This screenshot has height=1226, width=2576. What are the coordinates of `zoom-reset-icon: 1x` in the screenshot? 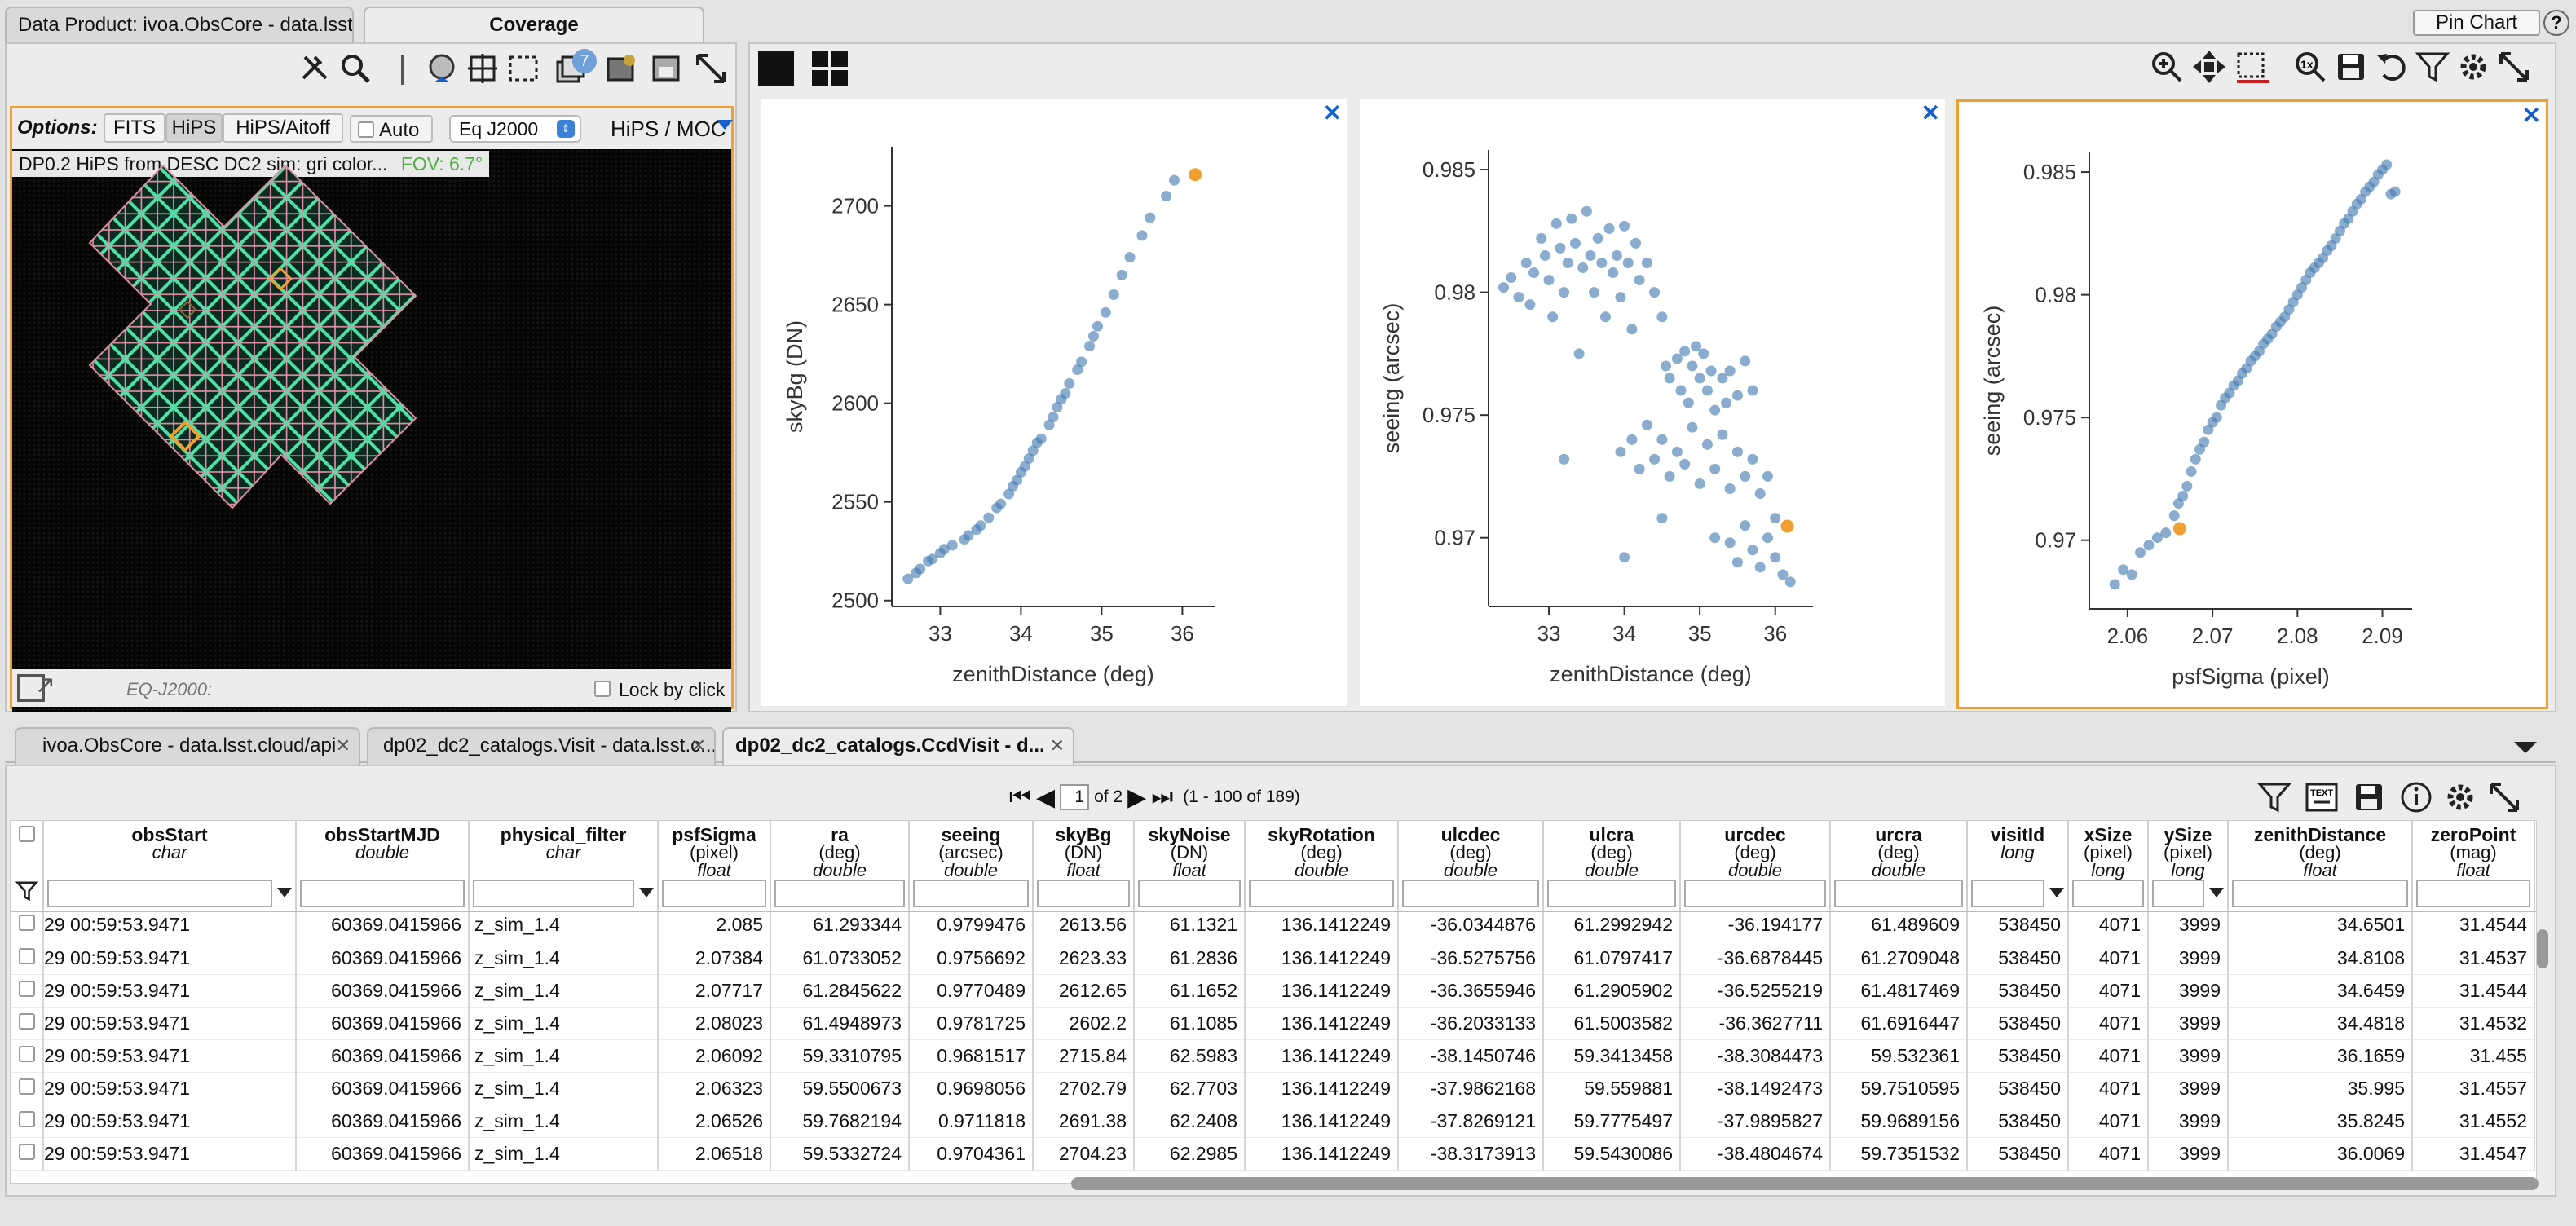 It's located at (2310, 66).